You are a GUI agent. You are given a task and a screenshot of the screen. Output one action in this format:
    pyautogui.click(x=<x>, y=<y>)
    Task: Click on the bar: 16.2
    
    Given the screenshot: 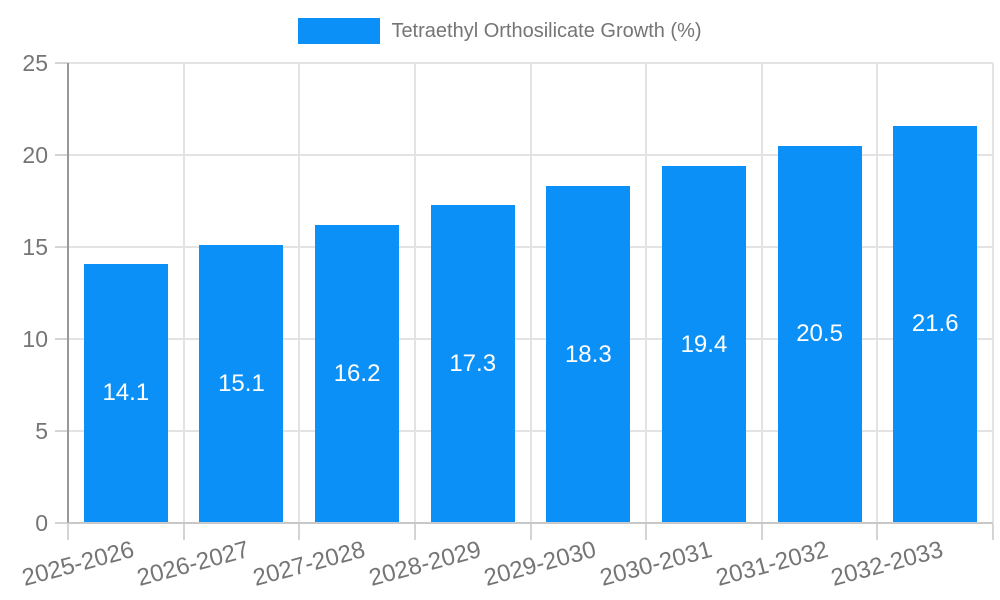 What is the action you would take?
    pyautogui.click(x=357, y=373)
    